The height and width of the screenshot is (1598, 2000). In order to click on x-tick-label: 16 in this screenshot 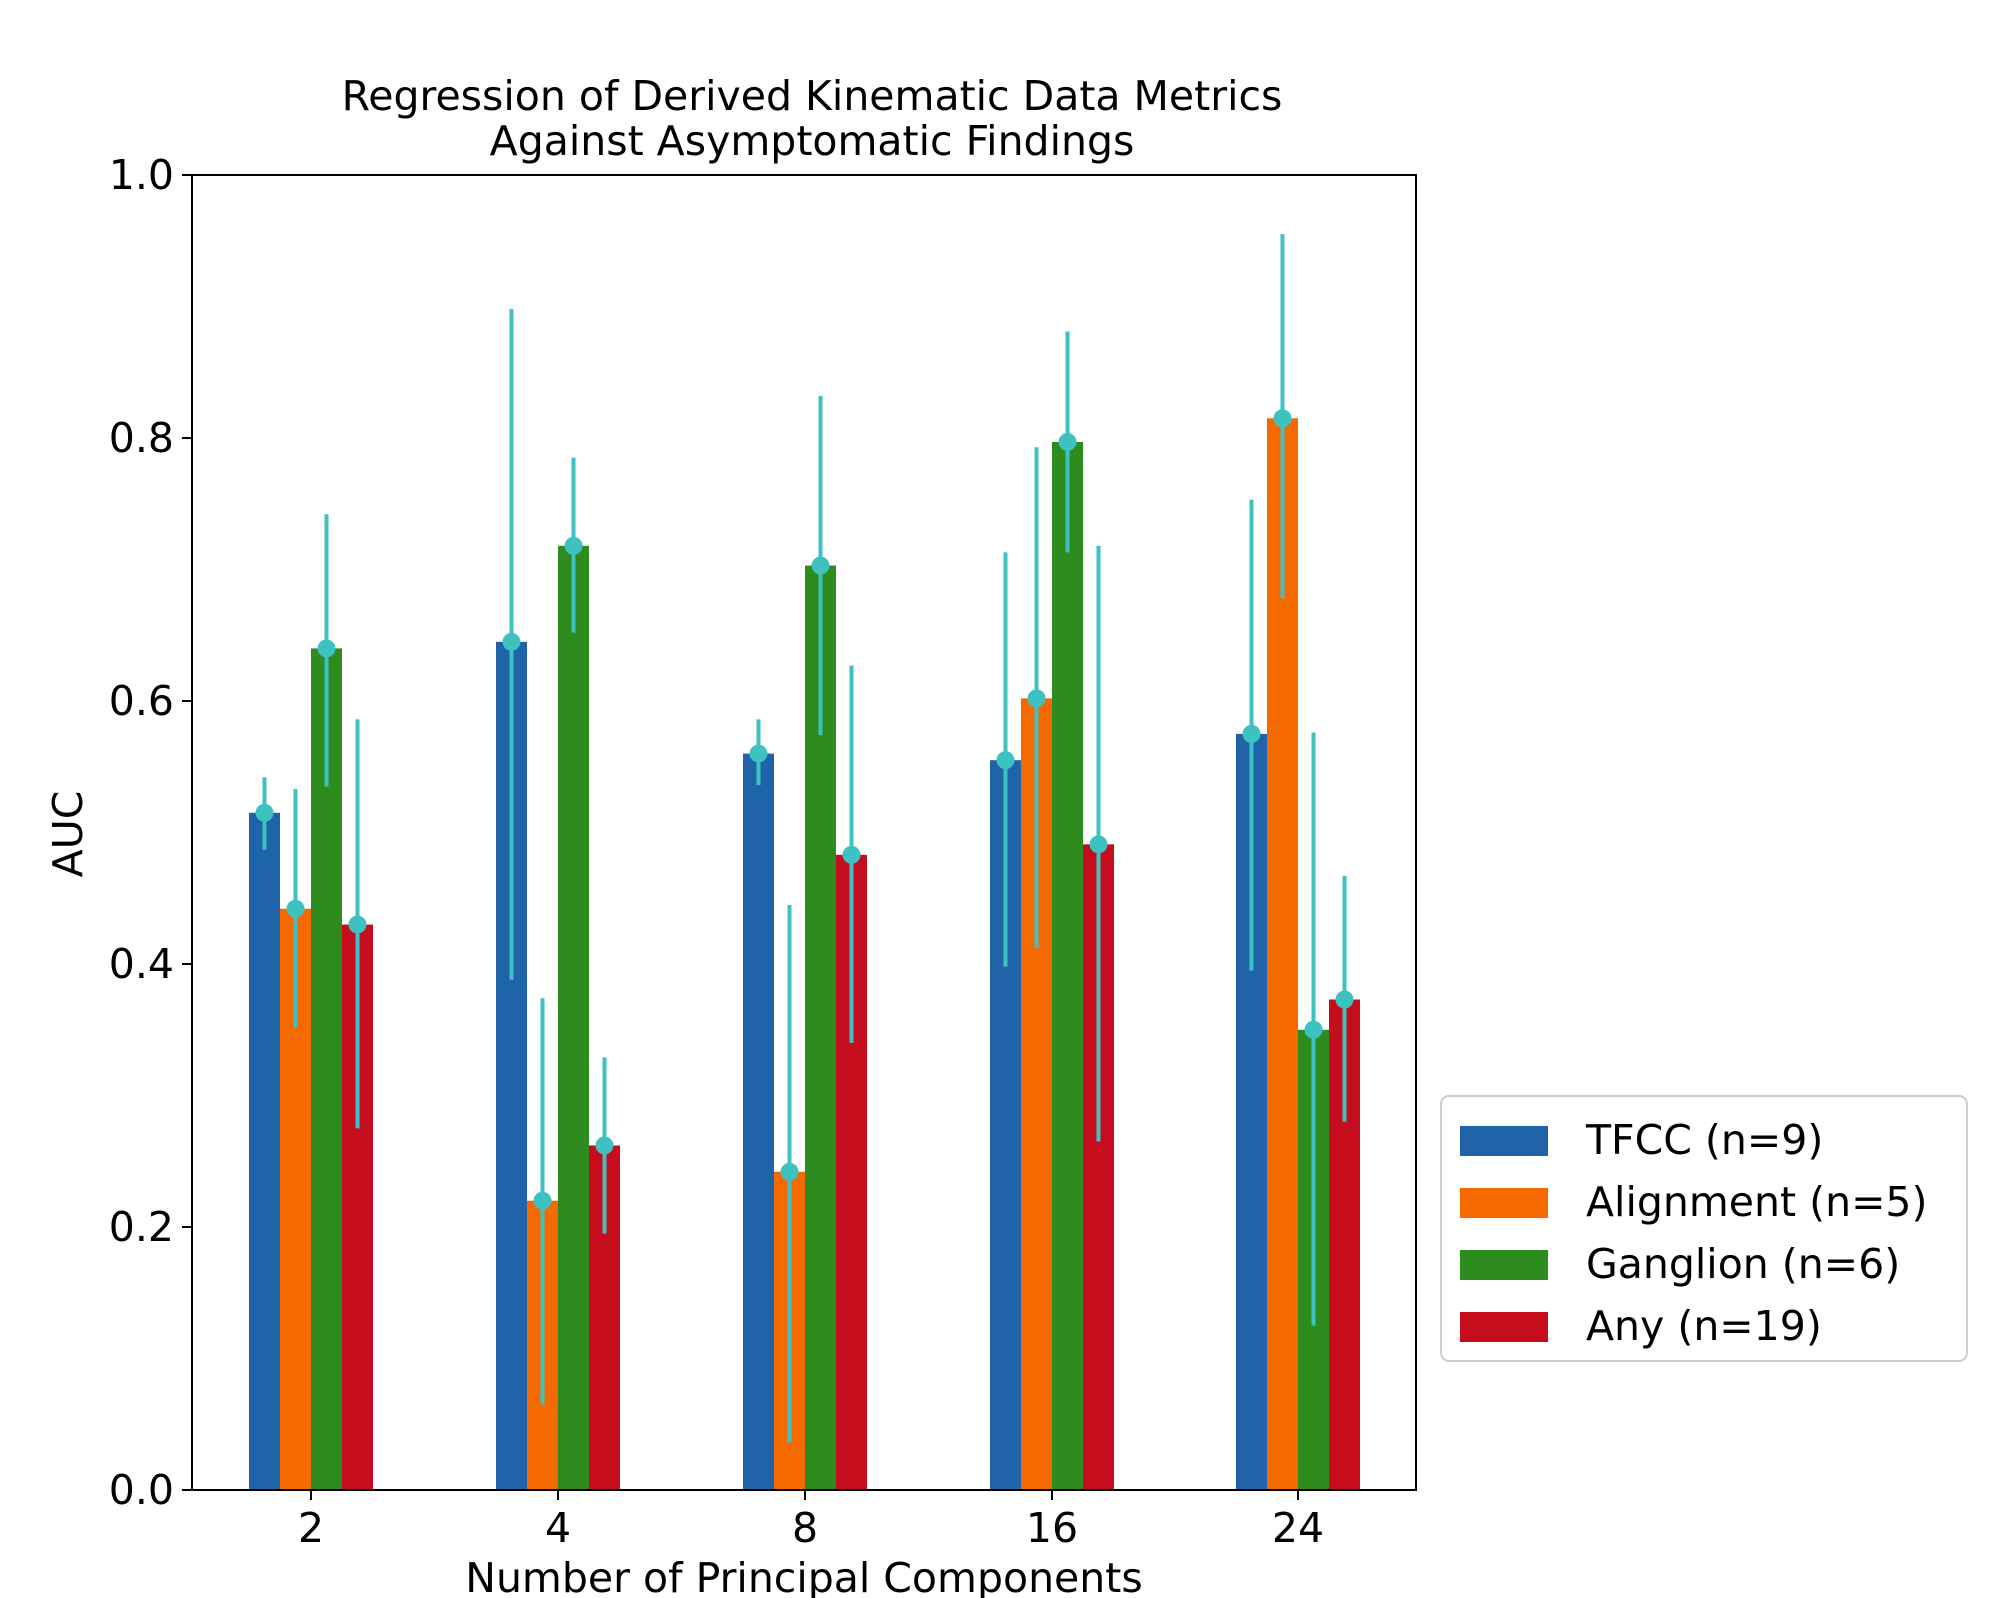, I will do `click(1052, 1528)`.